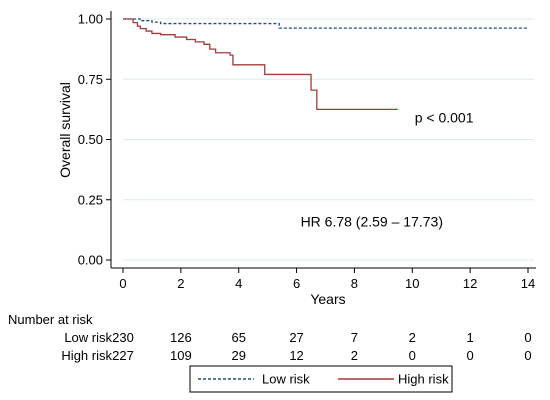 This screenshot has height=400, width=550. I want to click on risk-count: 109, so click(181, 355).